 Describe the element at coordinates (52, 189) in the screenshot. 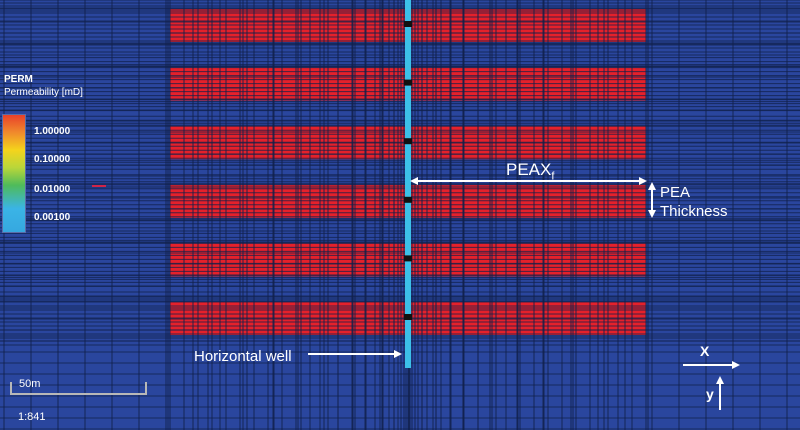

I see `legend-tick-3: 0.01000` at that location.